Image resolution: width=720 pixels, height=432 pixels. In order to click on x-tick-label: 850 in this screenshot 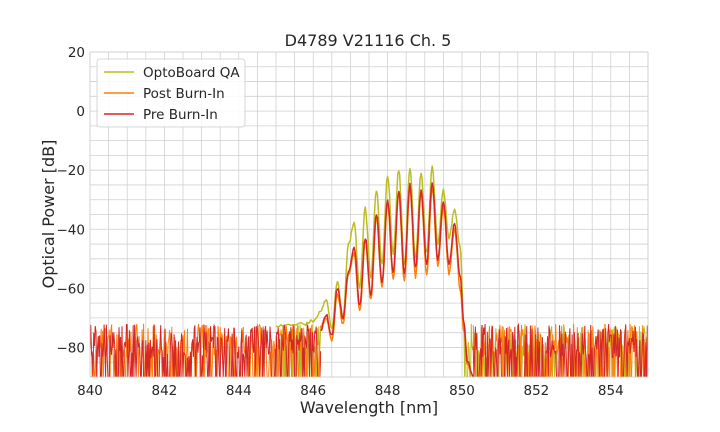, I will do `click(462, 391)`.